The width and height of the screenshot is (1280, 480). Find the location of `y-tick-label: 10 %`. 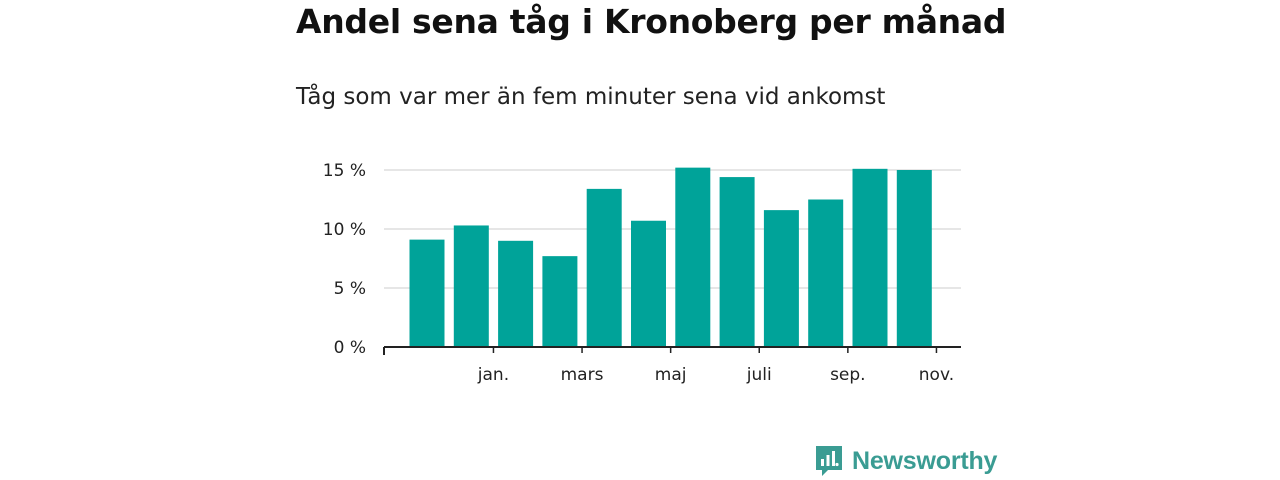

y-tick-label: 10 % is located at coordinates (344, 230).